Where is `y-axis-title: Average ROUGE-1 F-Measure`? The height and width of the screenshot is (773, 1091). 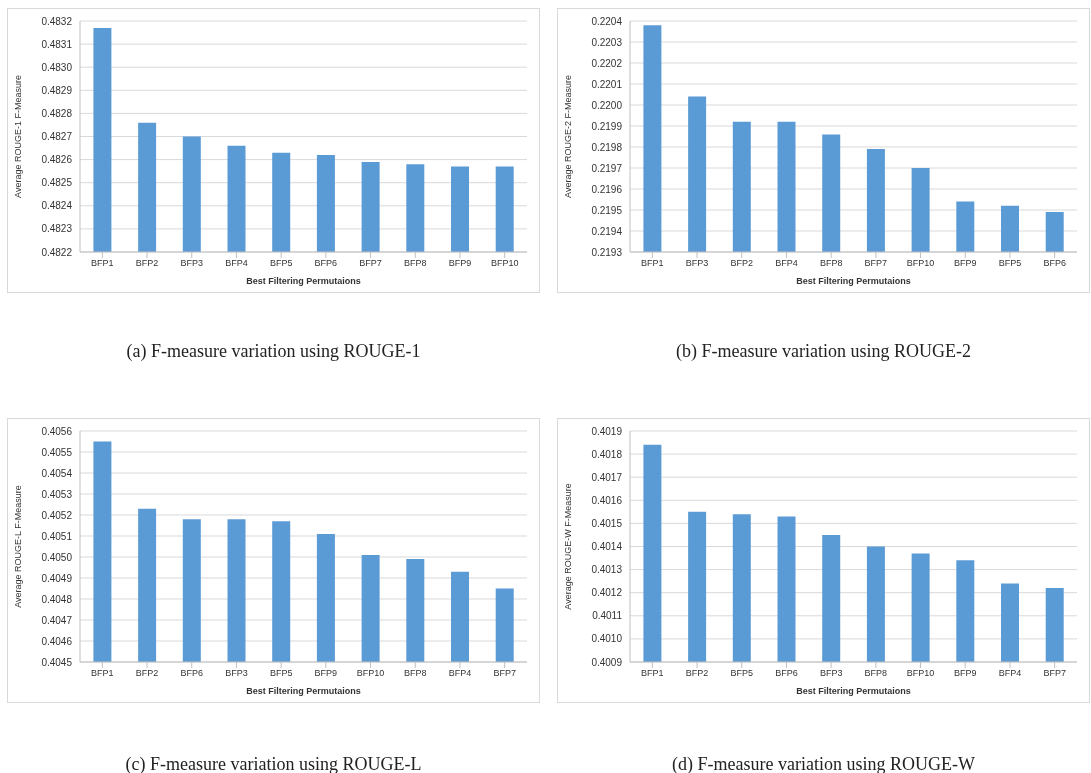
y-axis-title: Average ROUGE-1 F-Measure is located at coordinates (18, 136).